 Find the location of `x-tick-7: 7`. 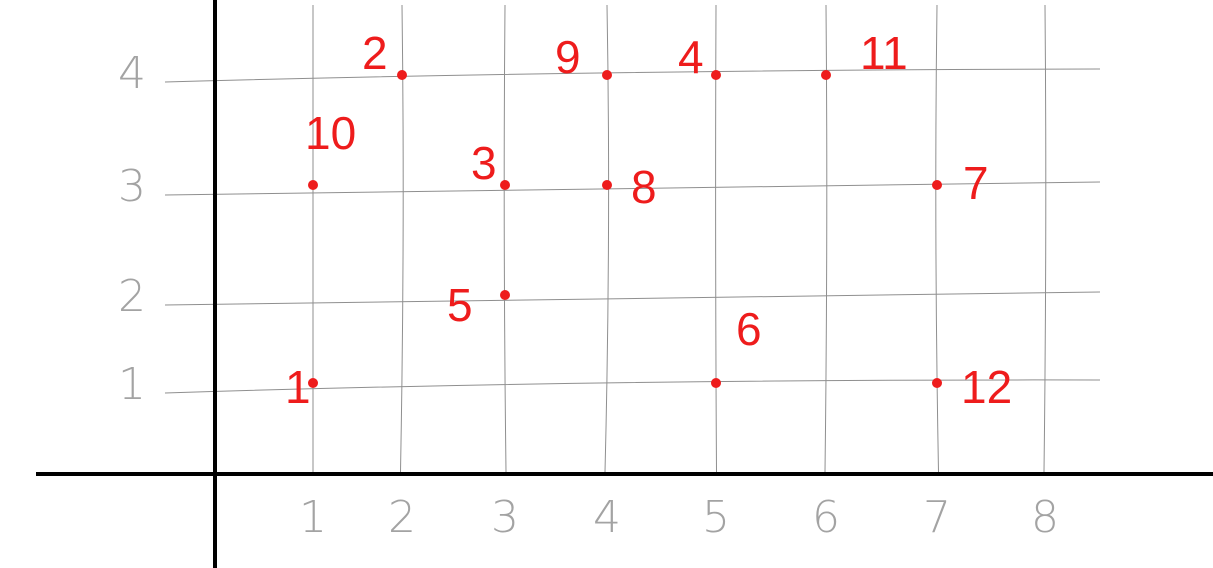

x-tick-7: 7 is located at coordinates (937, 517).